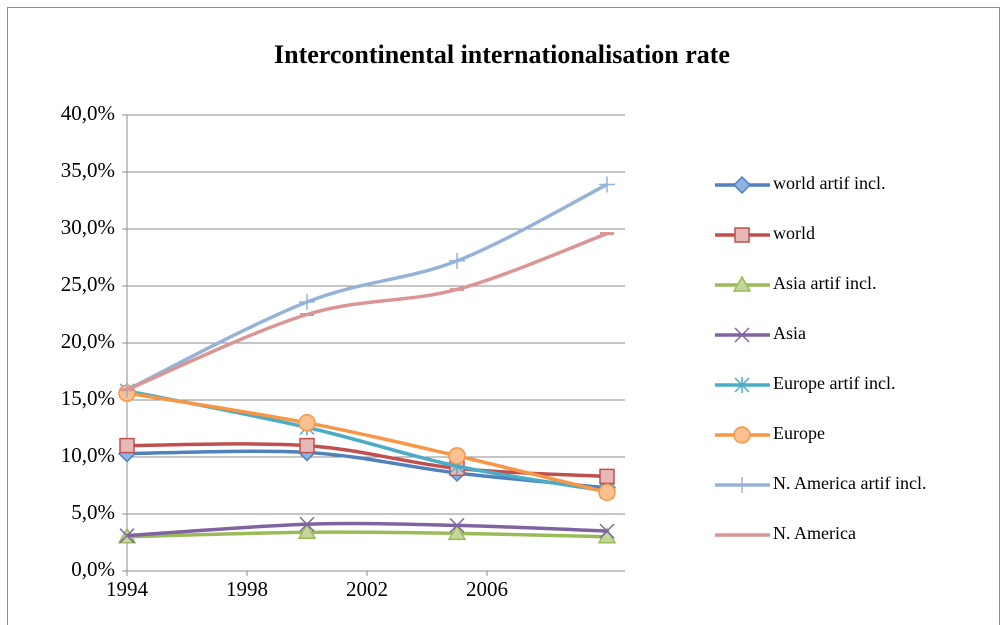  What do you see at coordinates (789, 333) in the screenshot?
I see `legend-label: Asia` at bounding box center [789, 333].